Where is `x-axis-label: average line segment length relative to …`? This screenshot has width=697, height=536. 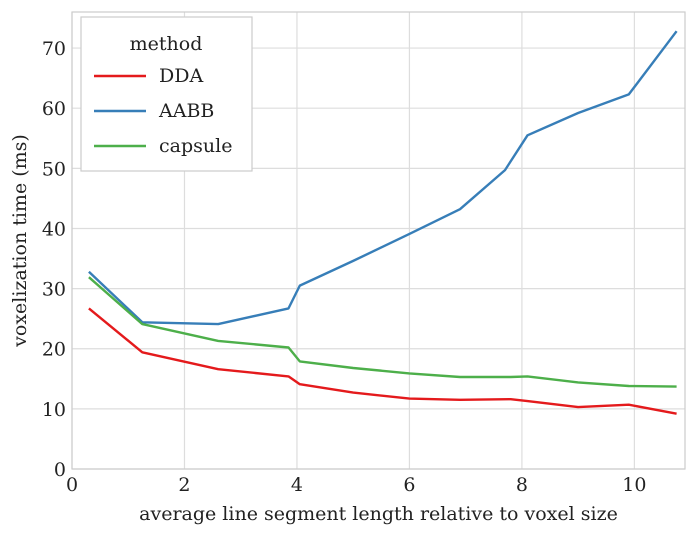
x-axis-label: average line segment length relative to … is located at coordinates (378, 514).